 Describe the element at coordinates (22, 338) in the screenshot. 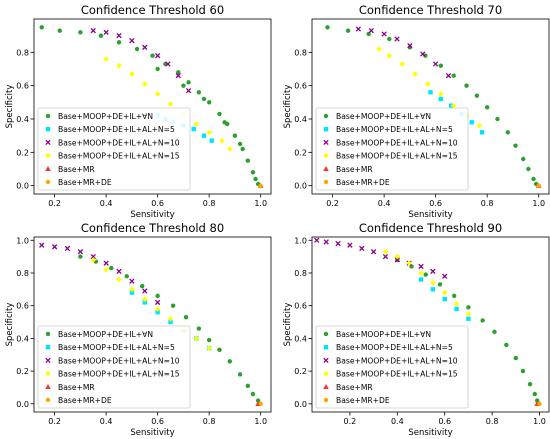

I see `y-tick-label: 0.4` at that location.